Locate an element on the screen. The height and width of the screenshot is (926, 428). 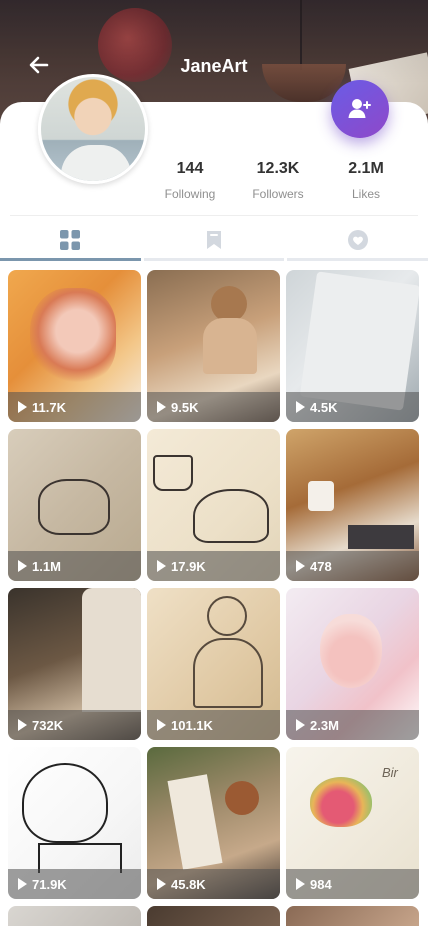
heart-icon is located at coordinates (357, 239).